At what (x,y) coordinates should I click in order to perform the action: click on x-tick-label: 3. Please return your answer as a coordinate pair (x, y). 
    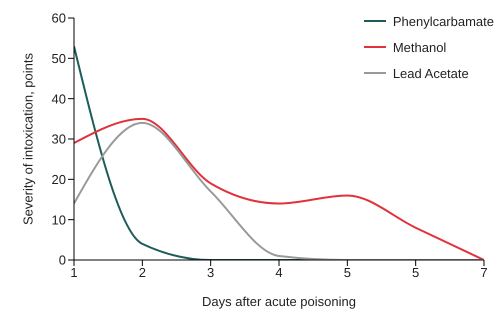
    Looking at the image, I should click on (210, 272).